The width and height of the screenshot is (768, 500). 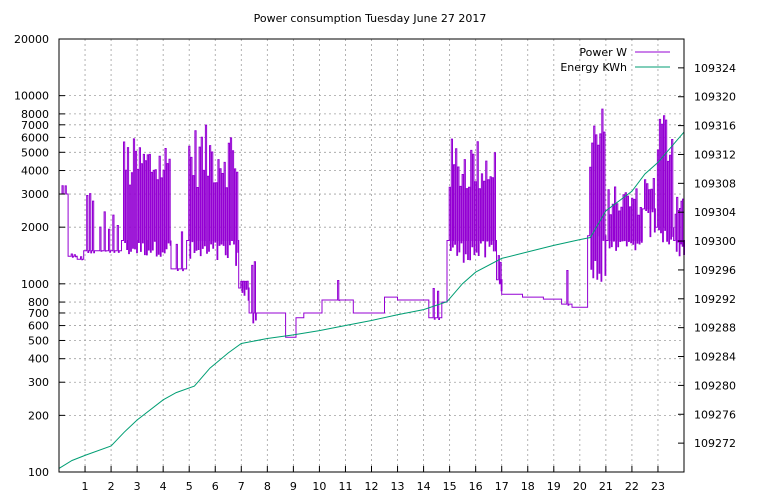 What do you see at coordinates (35, 194) in the screenshot?
I see `y-tick-label: 3000` at bounding box center [35, 194].